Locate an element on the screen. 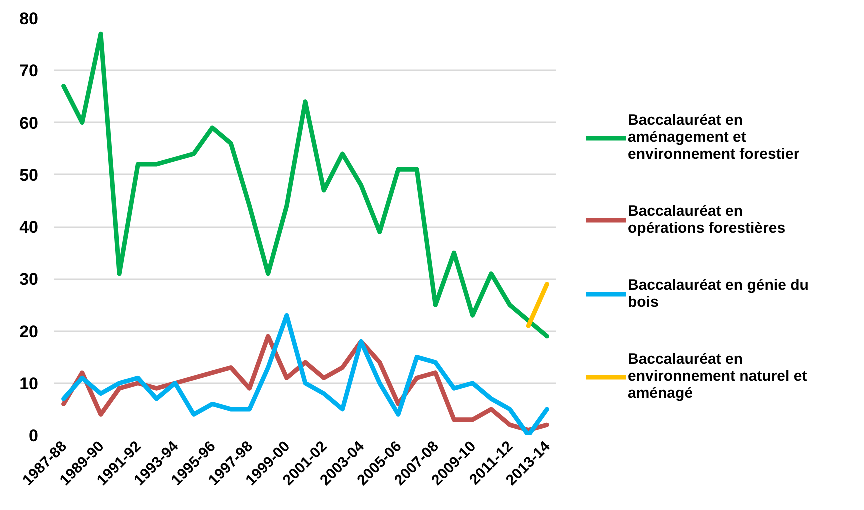 This screenshot has height=510, width=864. legend-label: Baccalauréat en opérations forestières is located at coordinates (707, 220).